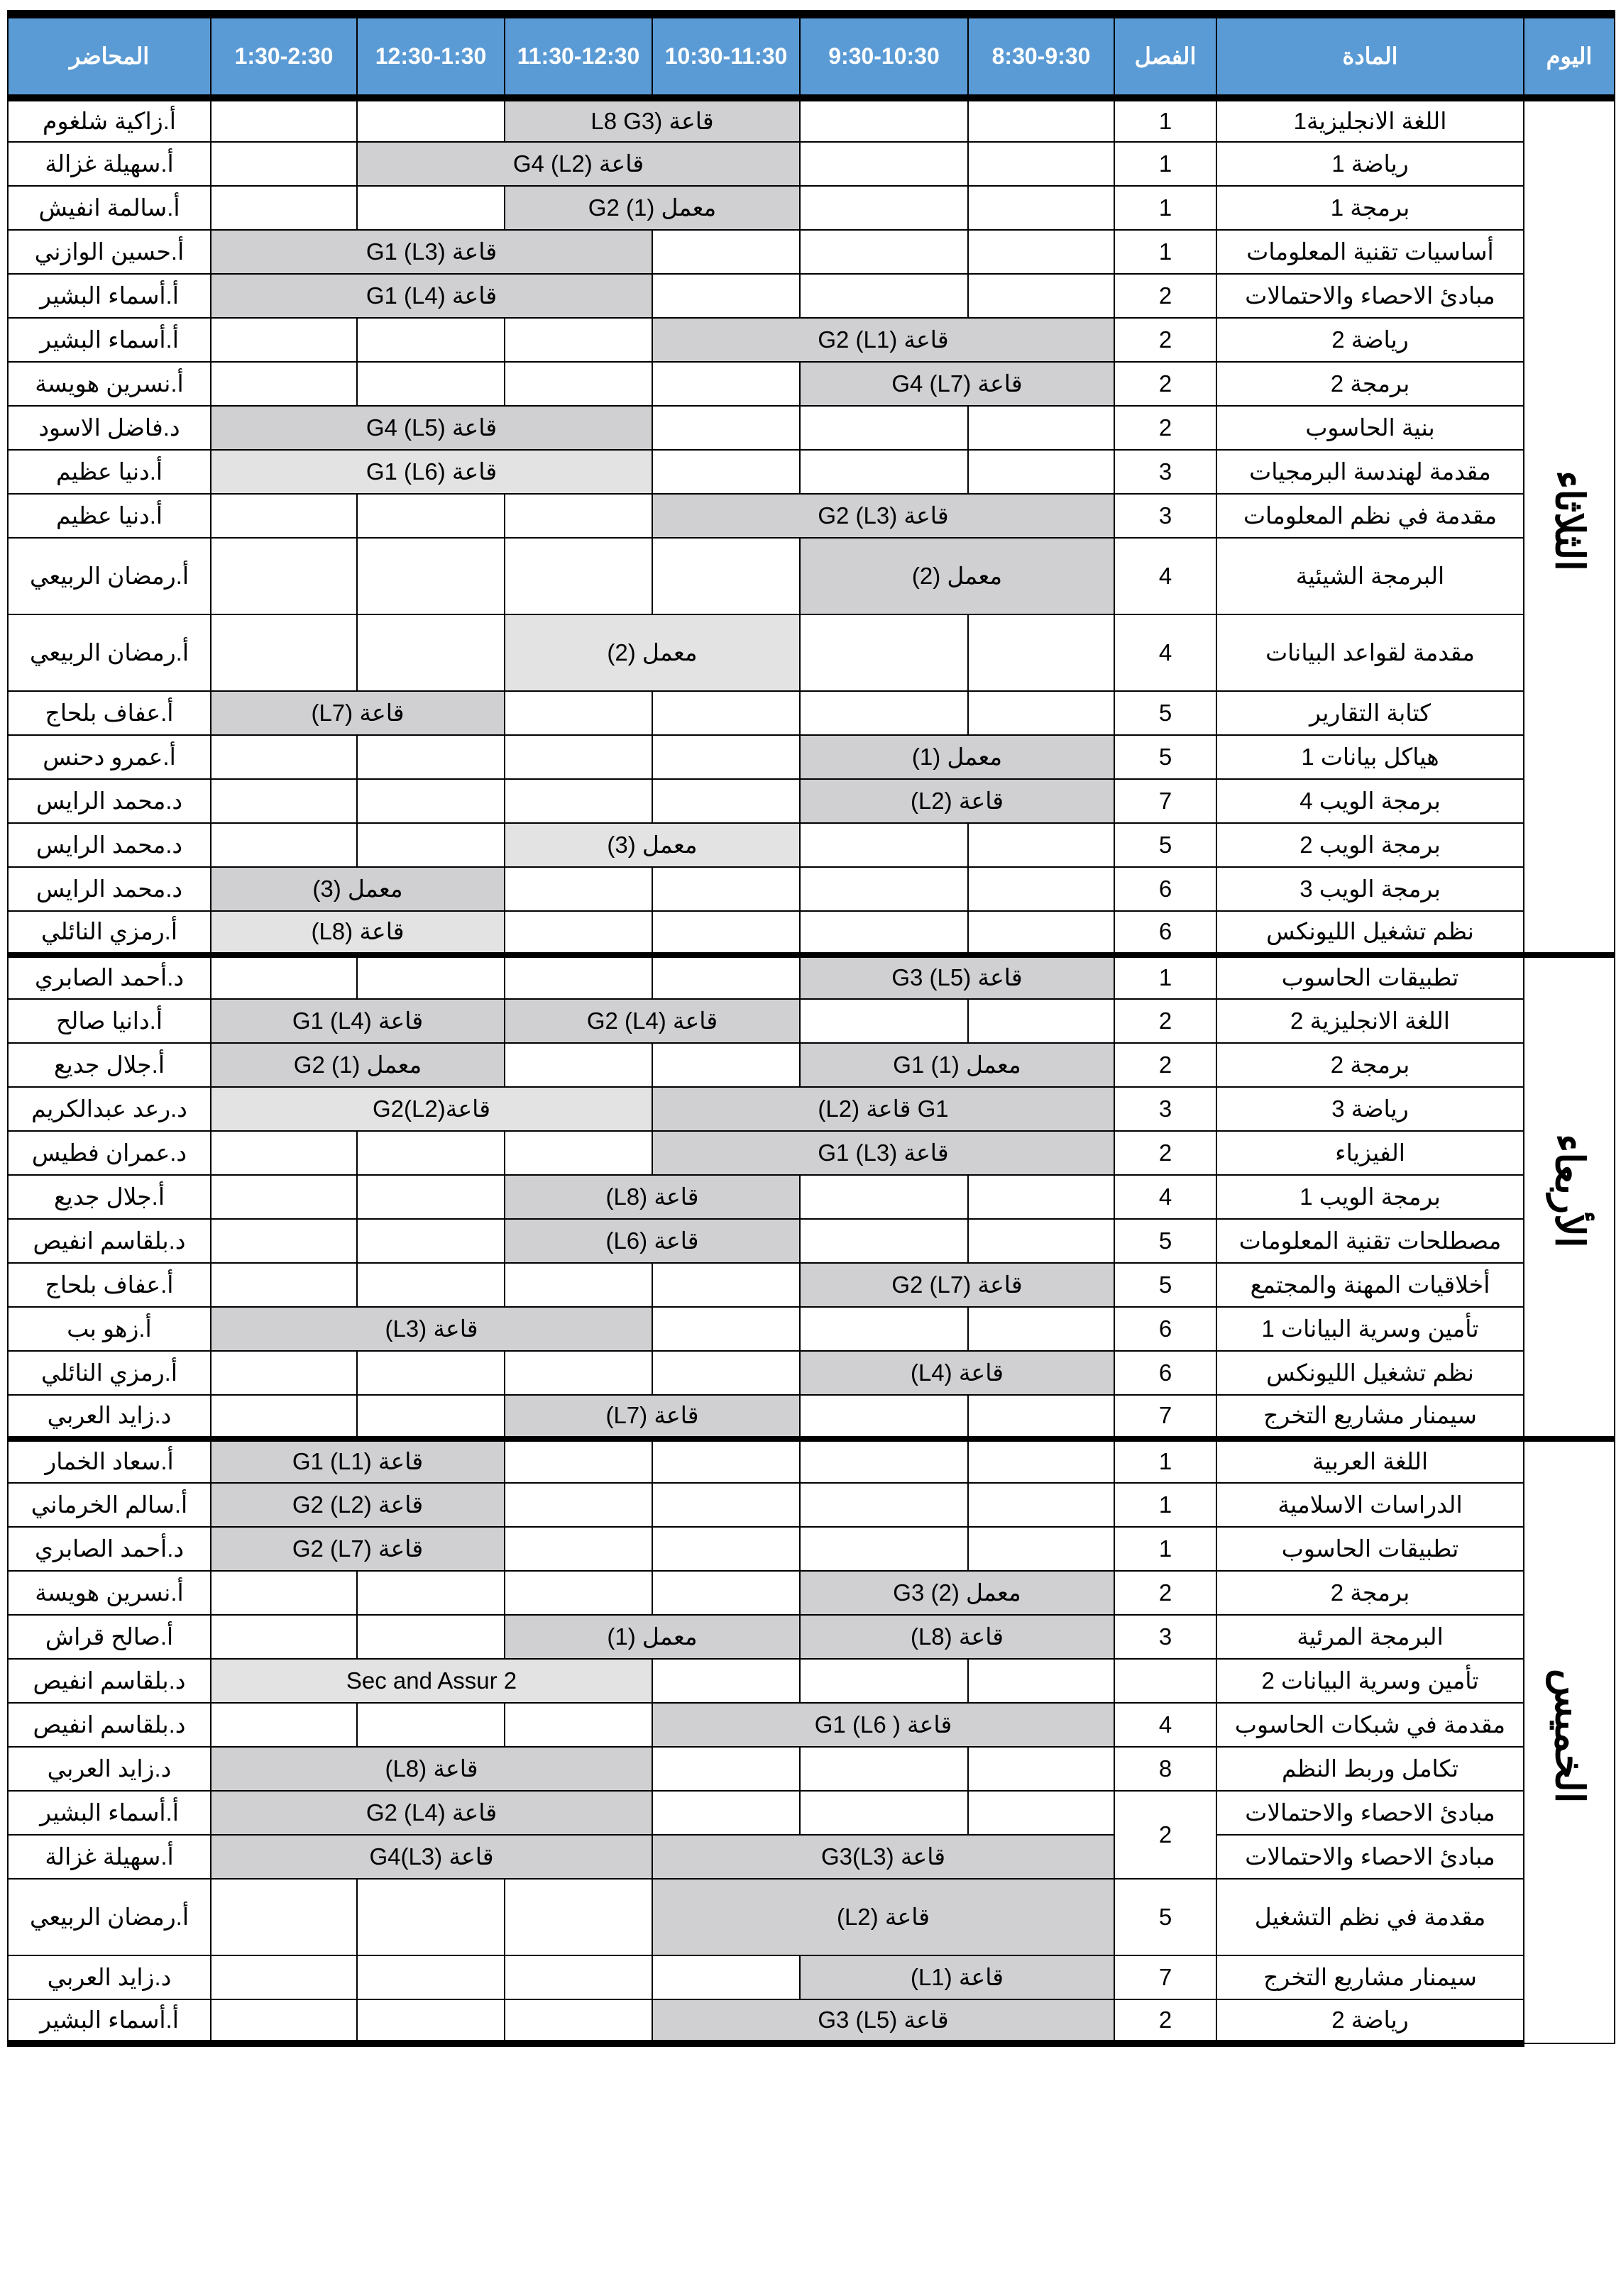  I want to click on subject-cell: مقدمة في نظم التشغيل, so click(1370, 1917).